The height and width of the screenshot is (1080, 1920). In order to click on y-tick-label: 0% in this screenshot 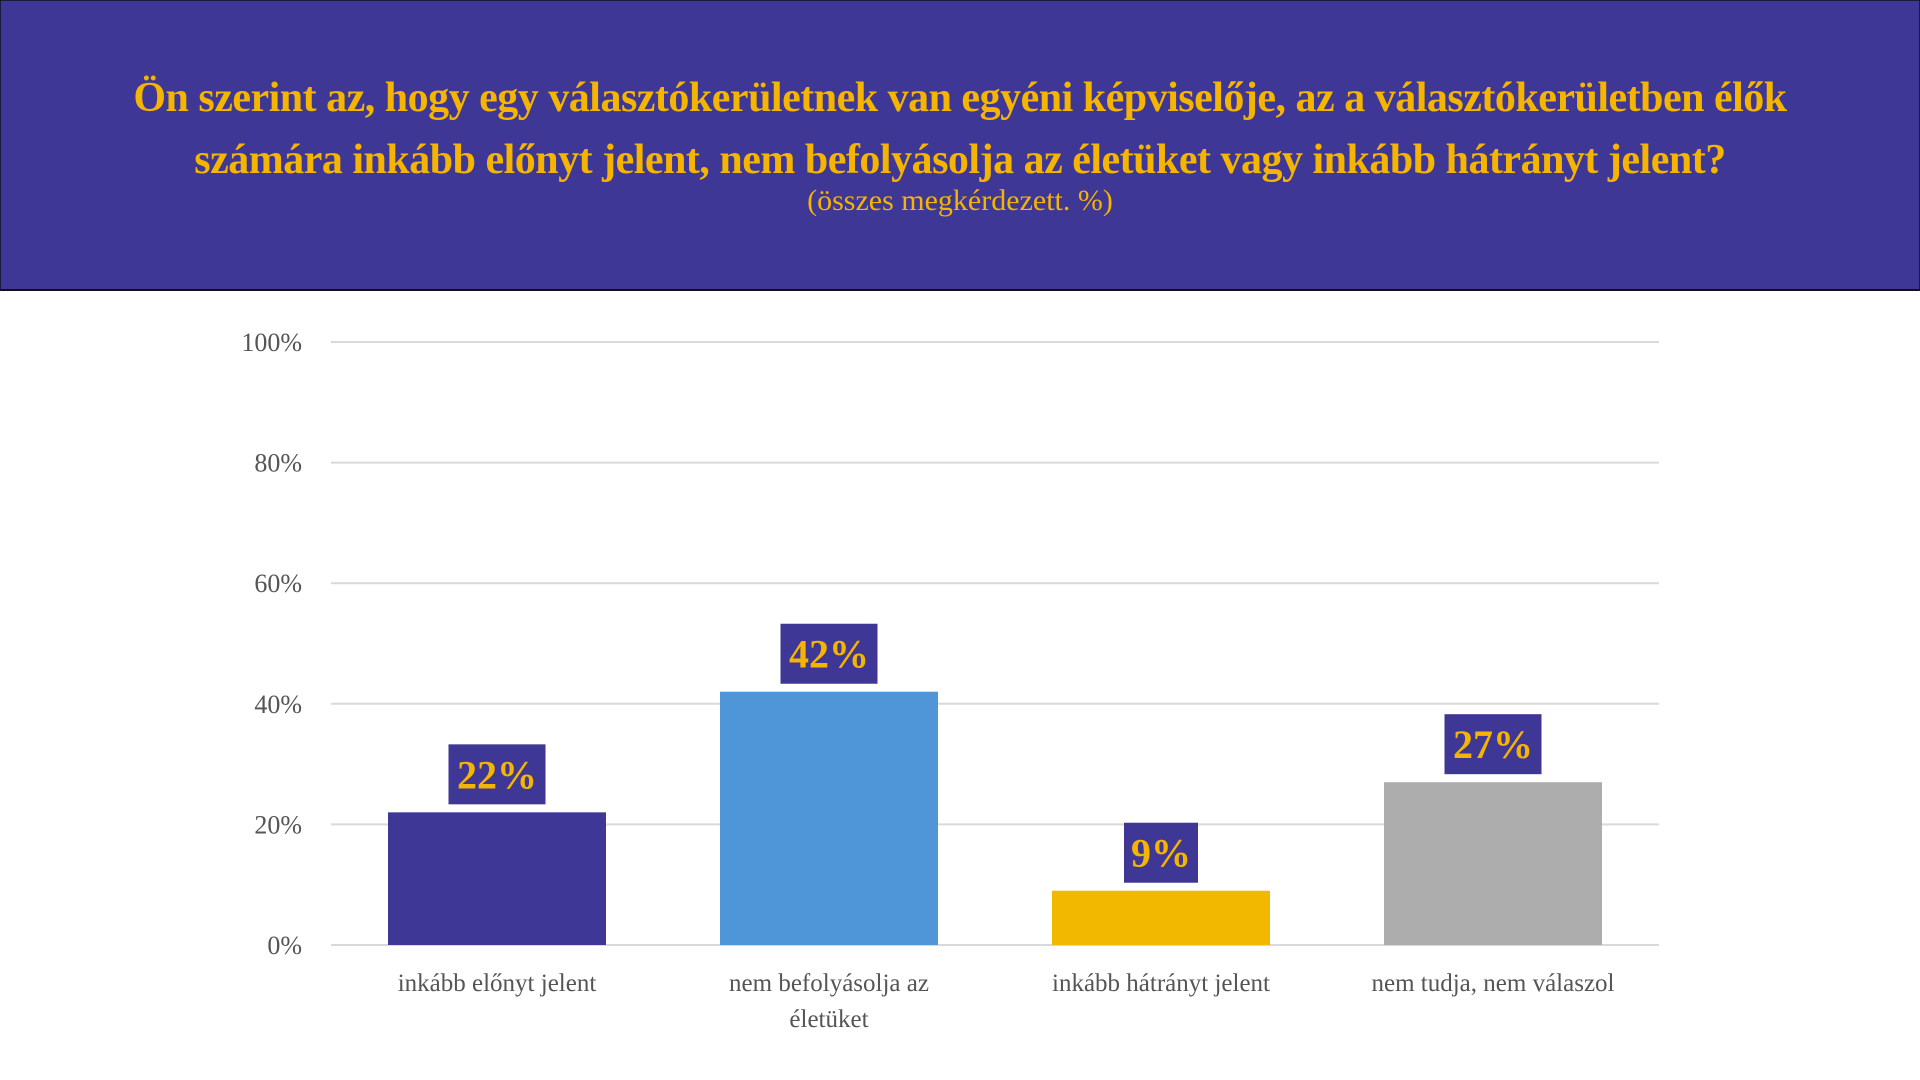, I will do `click(284, 945)`.